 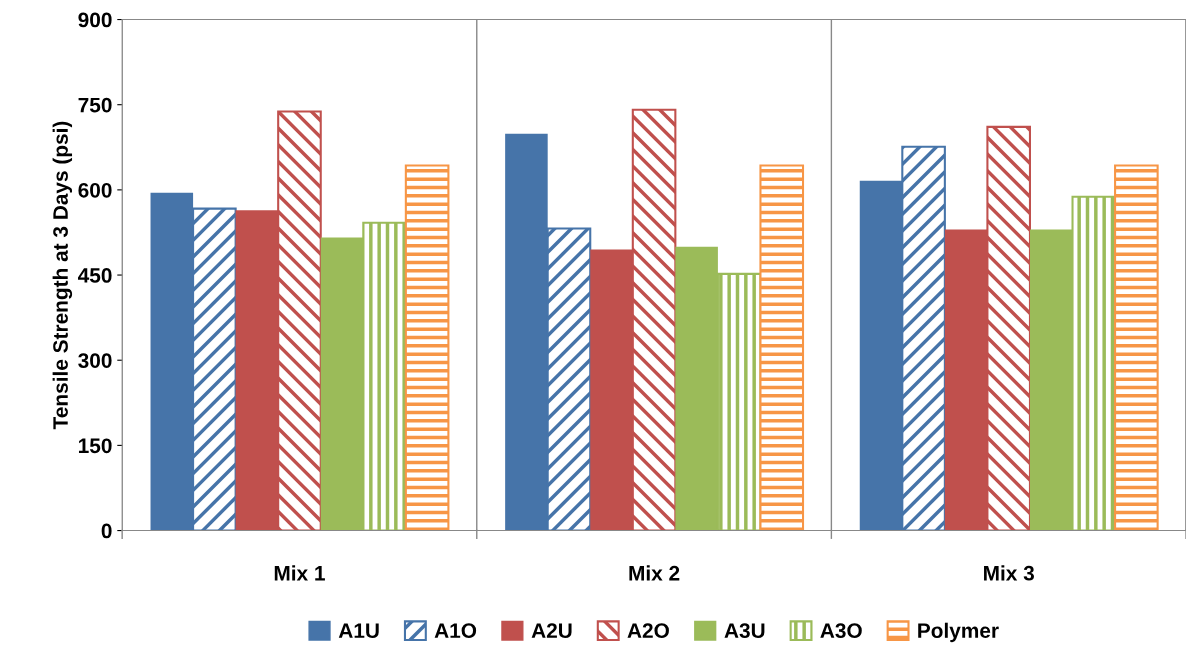 I want to click on legend-label: A1O, so click(x=455, y=631).